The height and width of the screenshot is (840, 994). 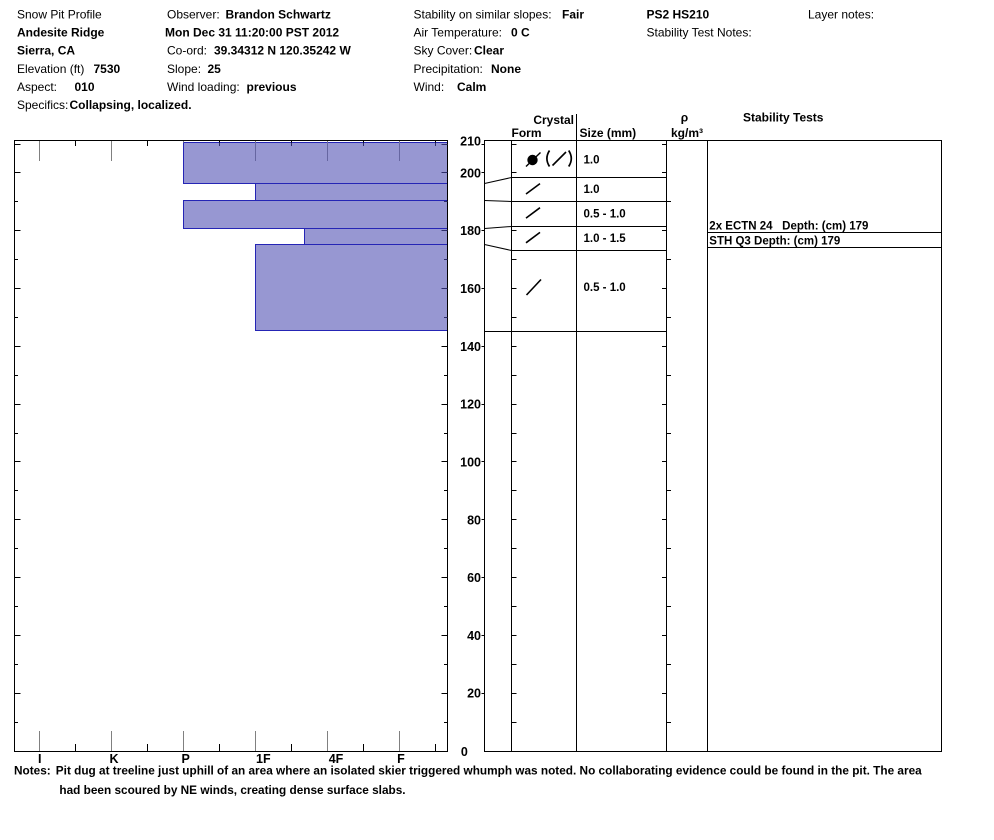 I want to click on svg-text: Air Temperature:, so click(x=458, y=33).